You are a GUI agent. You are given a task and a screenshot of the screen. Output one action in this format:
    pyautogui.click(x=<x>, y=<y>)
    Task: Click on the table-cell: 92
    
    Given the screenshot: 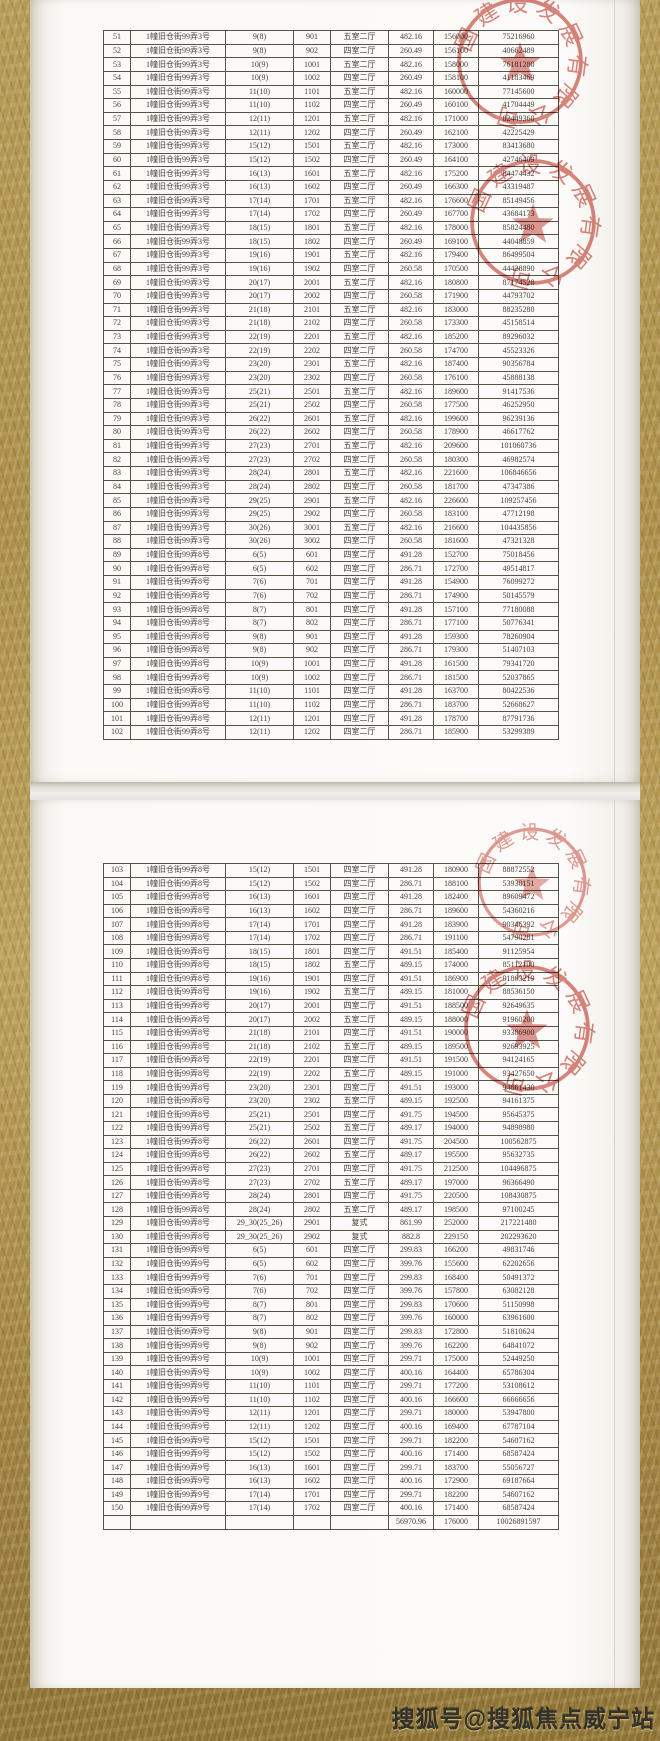 What is the action you would take?
    pyautogui.click(x=117, y=596)
    